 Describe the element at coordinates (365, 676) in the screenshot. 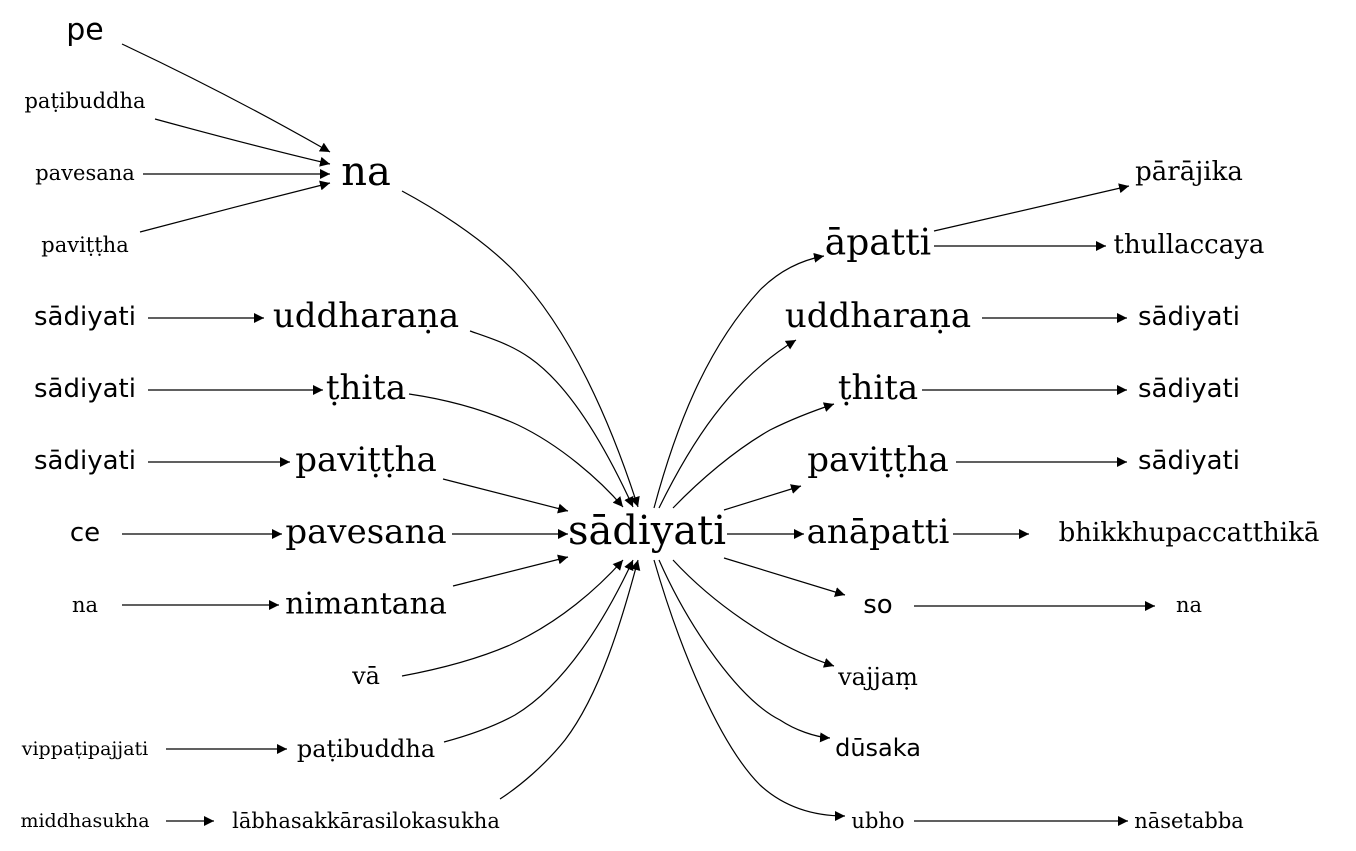

I see `node-va-middle: vā` at that location.